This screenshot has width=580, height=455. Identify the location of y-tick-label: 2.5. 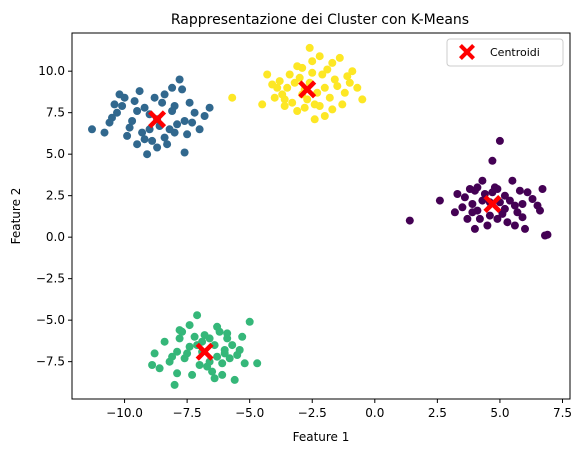
(55, 196).